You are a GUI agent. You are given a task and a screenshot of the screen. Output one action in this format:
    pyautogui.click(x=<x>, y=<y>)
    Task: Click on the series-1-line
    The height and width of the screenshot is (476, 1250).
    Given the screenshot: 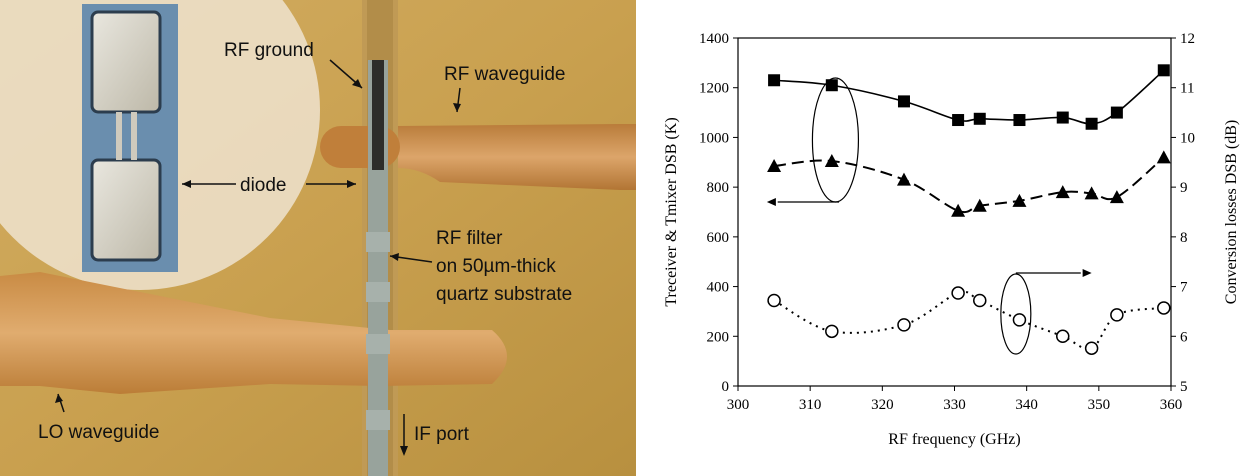 What is the action you would take?
    pyautogui.click(x=969, y=97)
    